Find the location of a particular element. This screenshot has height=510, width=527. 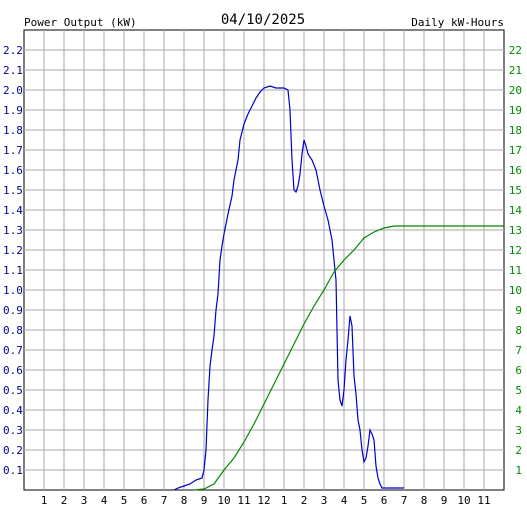

y-right-tick-label: 1 is located at coordinates (518, 470).